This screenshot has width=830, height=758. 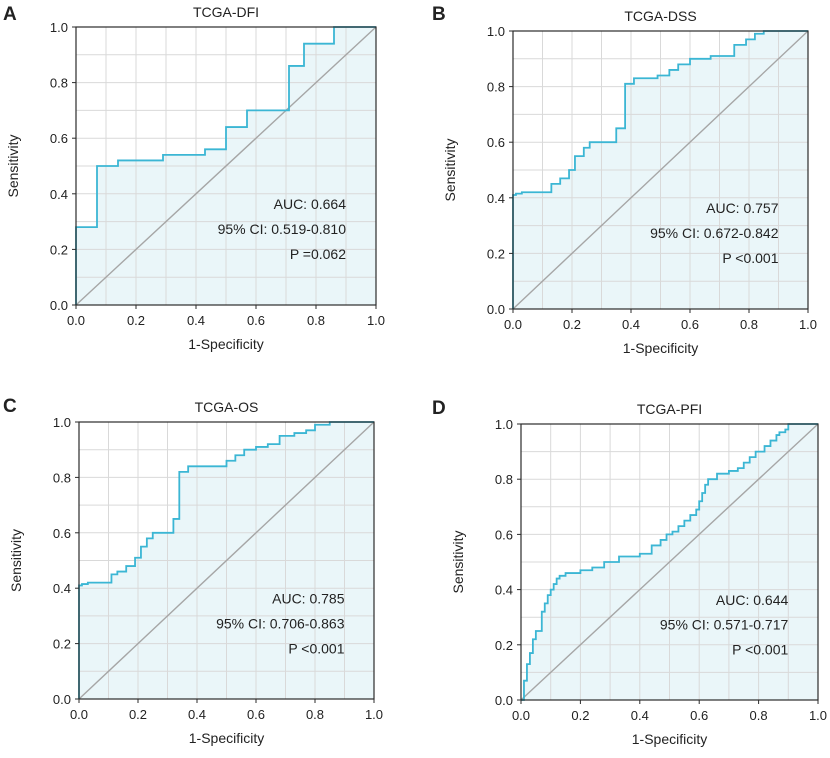 What do you see at coordinates (227, 407) in the screenshot?
I see `chart-title: TCGA-OS` at bounding box center [227, 407].